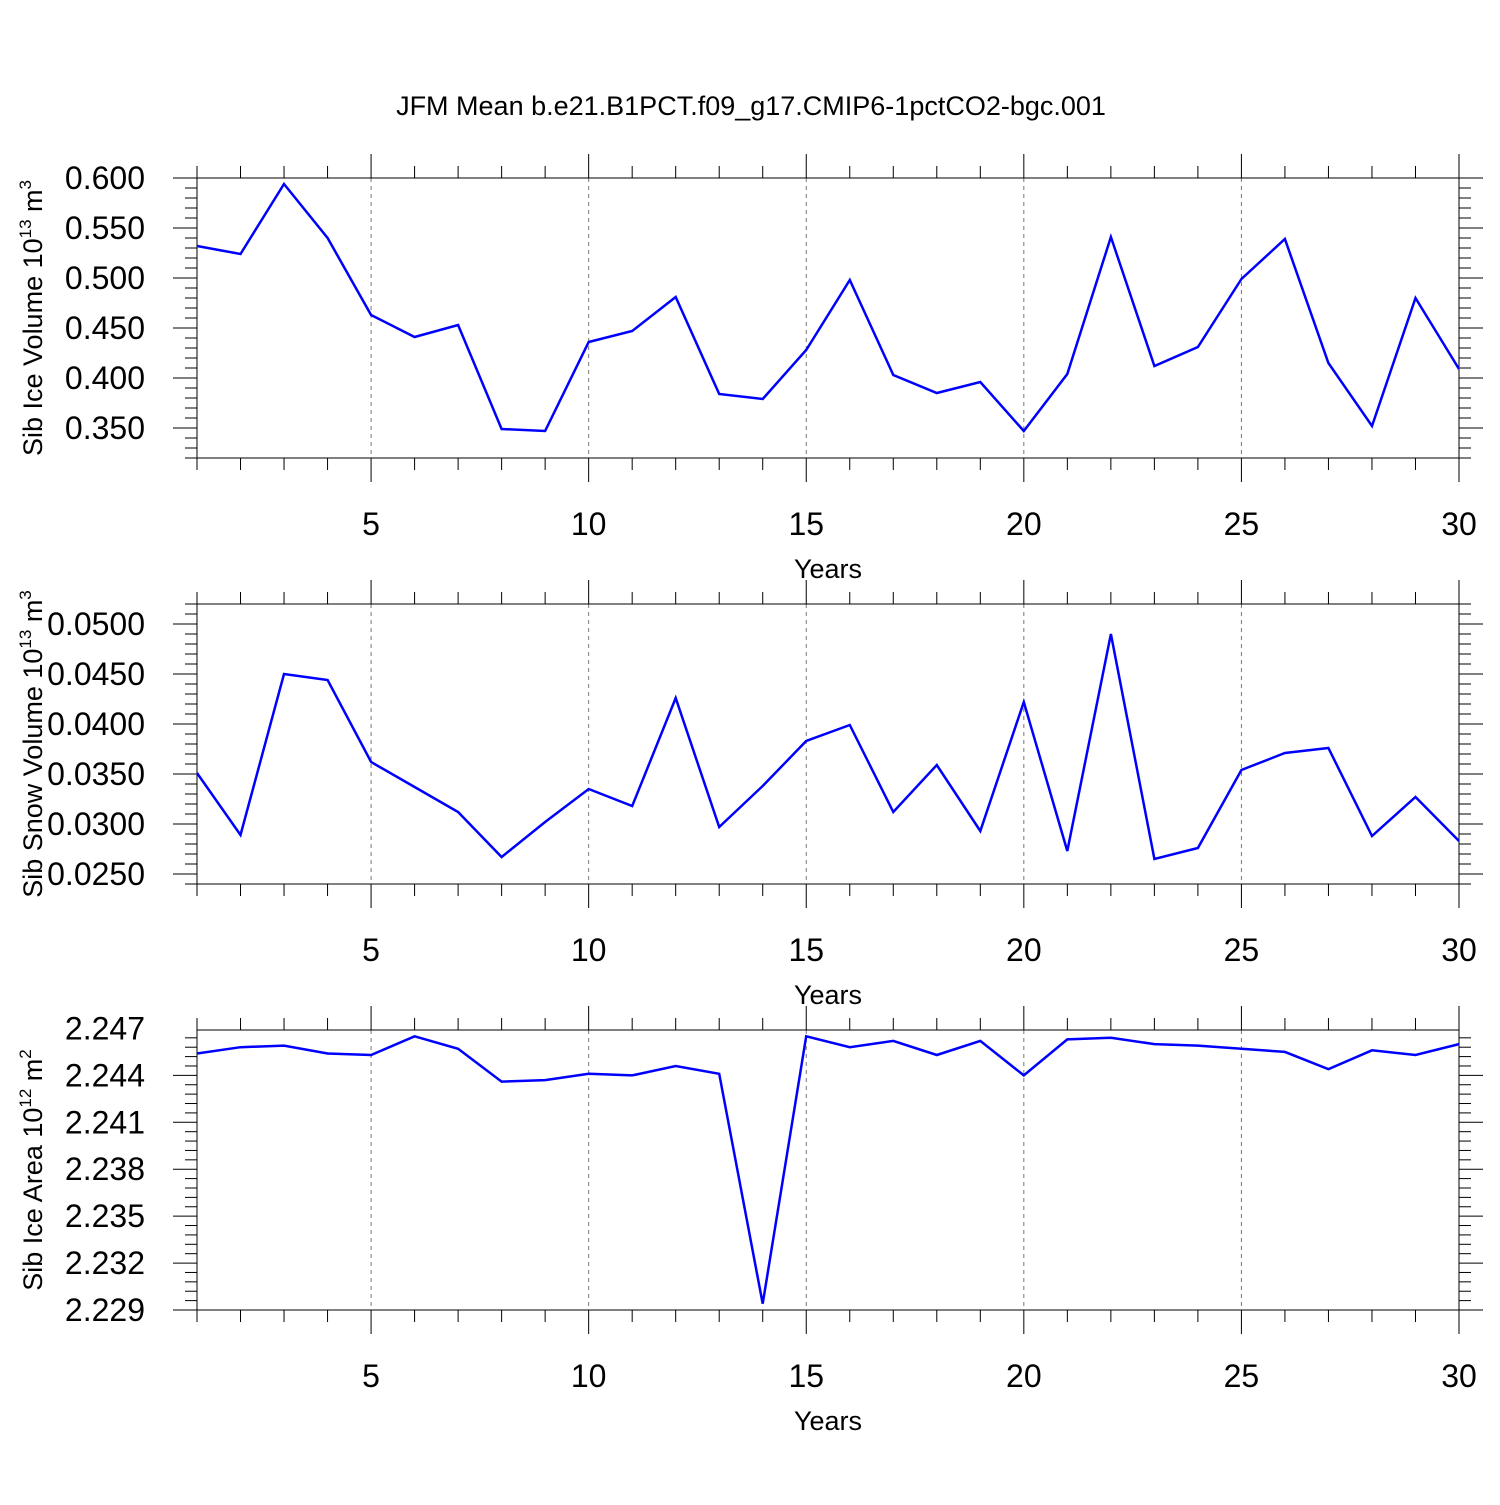 The height and width of the screenshot is (1505, 1500). What do you see at coordinates (33, 773) in the screenshot?
I see `y-axis-label-part: Sib Snow Volume 10` at bounding box center [33, 773].